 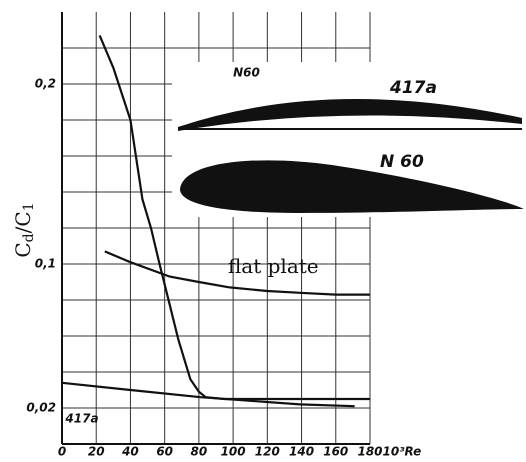 What do you see at coordinates (352, 186) in the screenshot?
I see `airfoil-n60` at bounding box center [352, 186].